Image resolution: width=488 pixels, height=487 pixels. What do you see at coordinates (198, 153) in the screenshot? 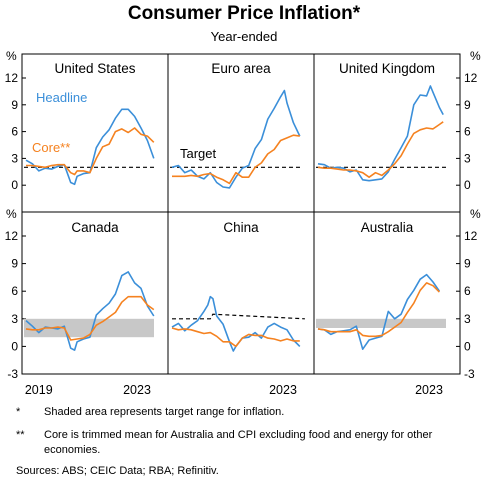
I see `panel-euro-area-target-label: Target` at bounding box center [198, 153].